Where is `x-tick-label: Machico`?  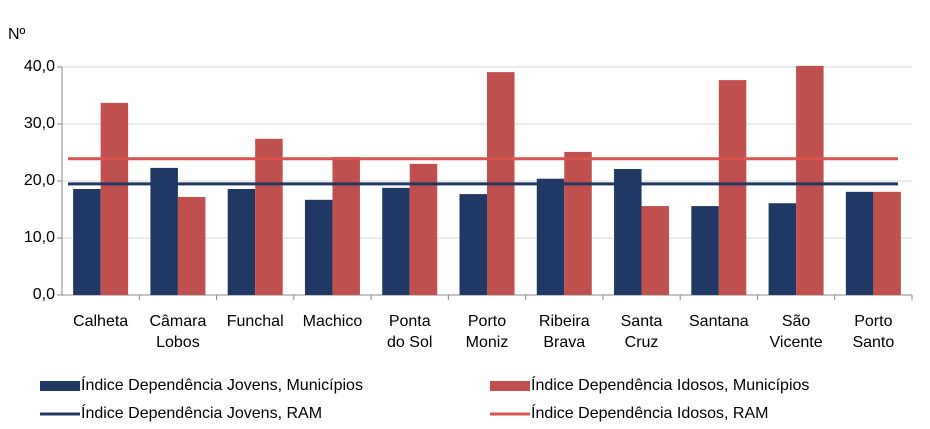 x-tick-label: Machico is located at coordinates (332, 321).